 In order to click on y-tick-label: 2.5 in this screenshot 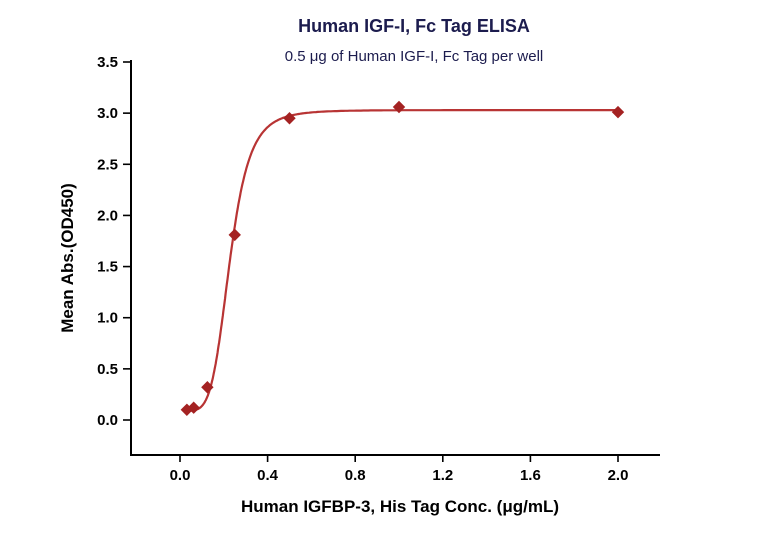, I will do `click(107, 164)`.